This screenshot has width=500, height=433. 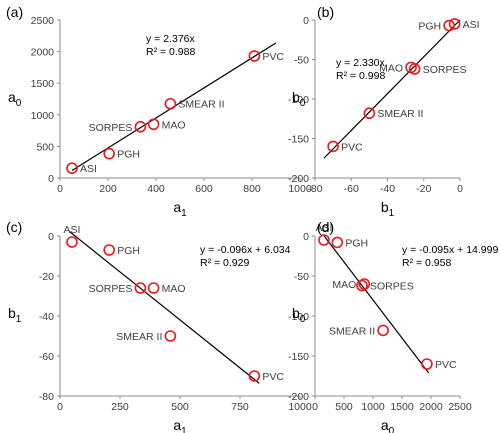 I want to click on y-axis-label: a0, so click(x=15, y=99).